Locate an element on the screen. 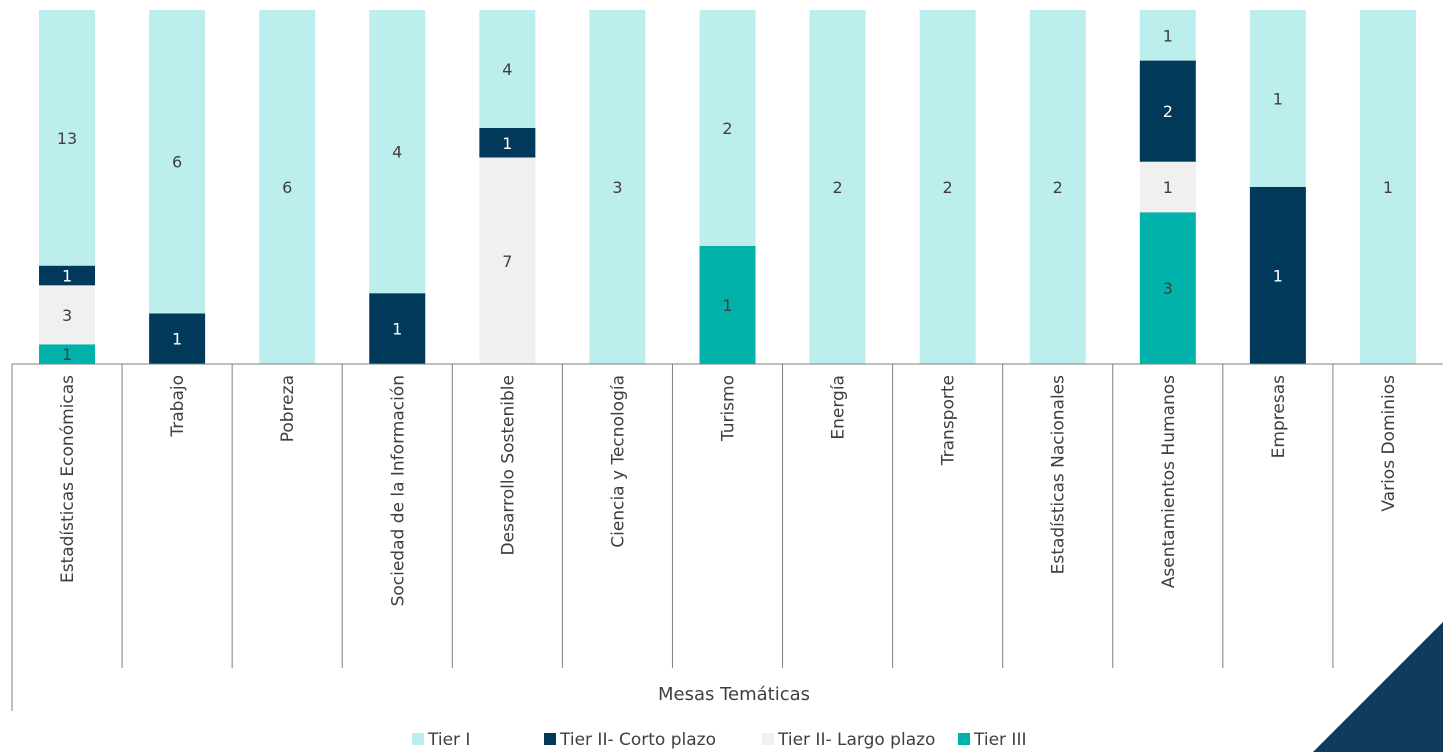 Image resolution: width=1443 pixels, height=752 pixels. category-label-ciencia-y-tecnologia: Ciencia y Tecnología is located at coordinates (618, 461).